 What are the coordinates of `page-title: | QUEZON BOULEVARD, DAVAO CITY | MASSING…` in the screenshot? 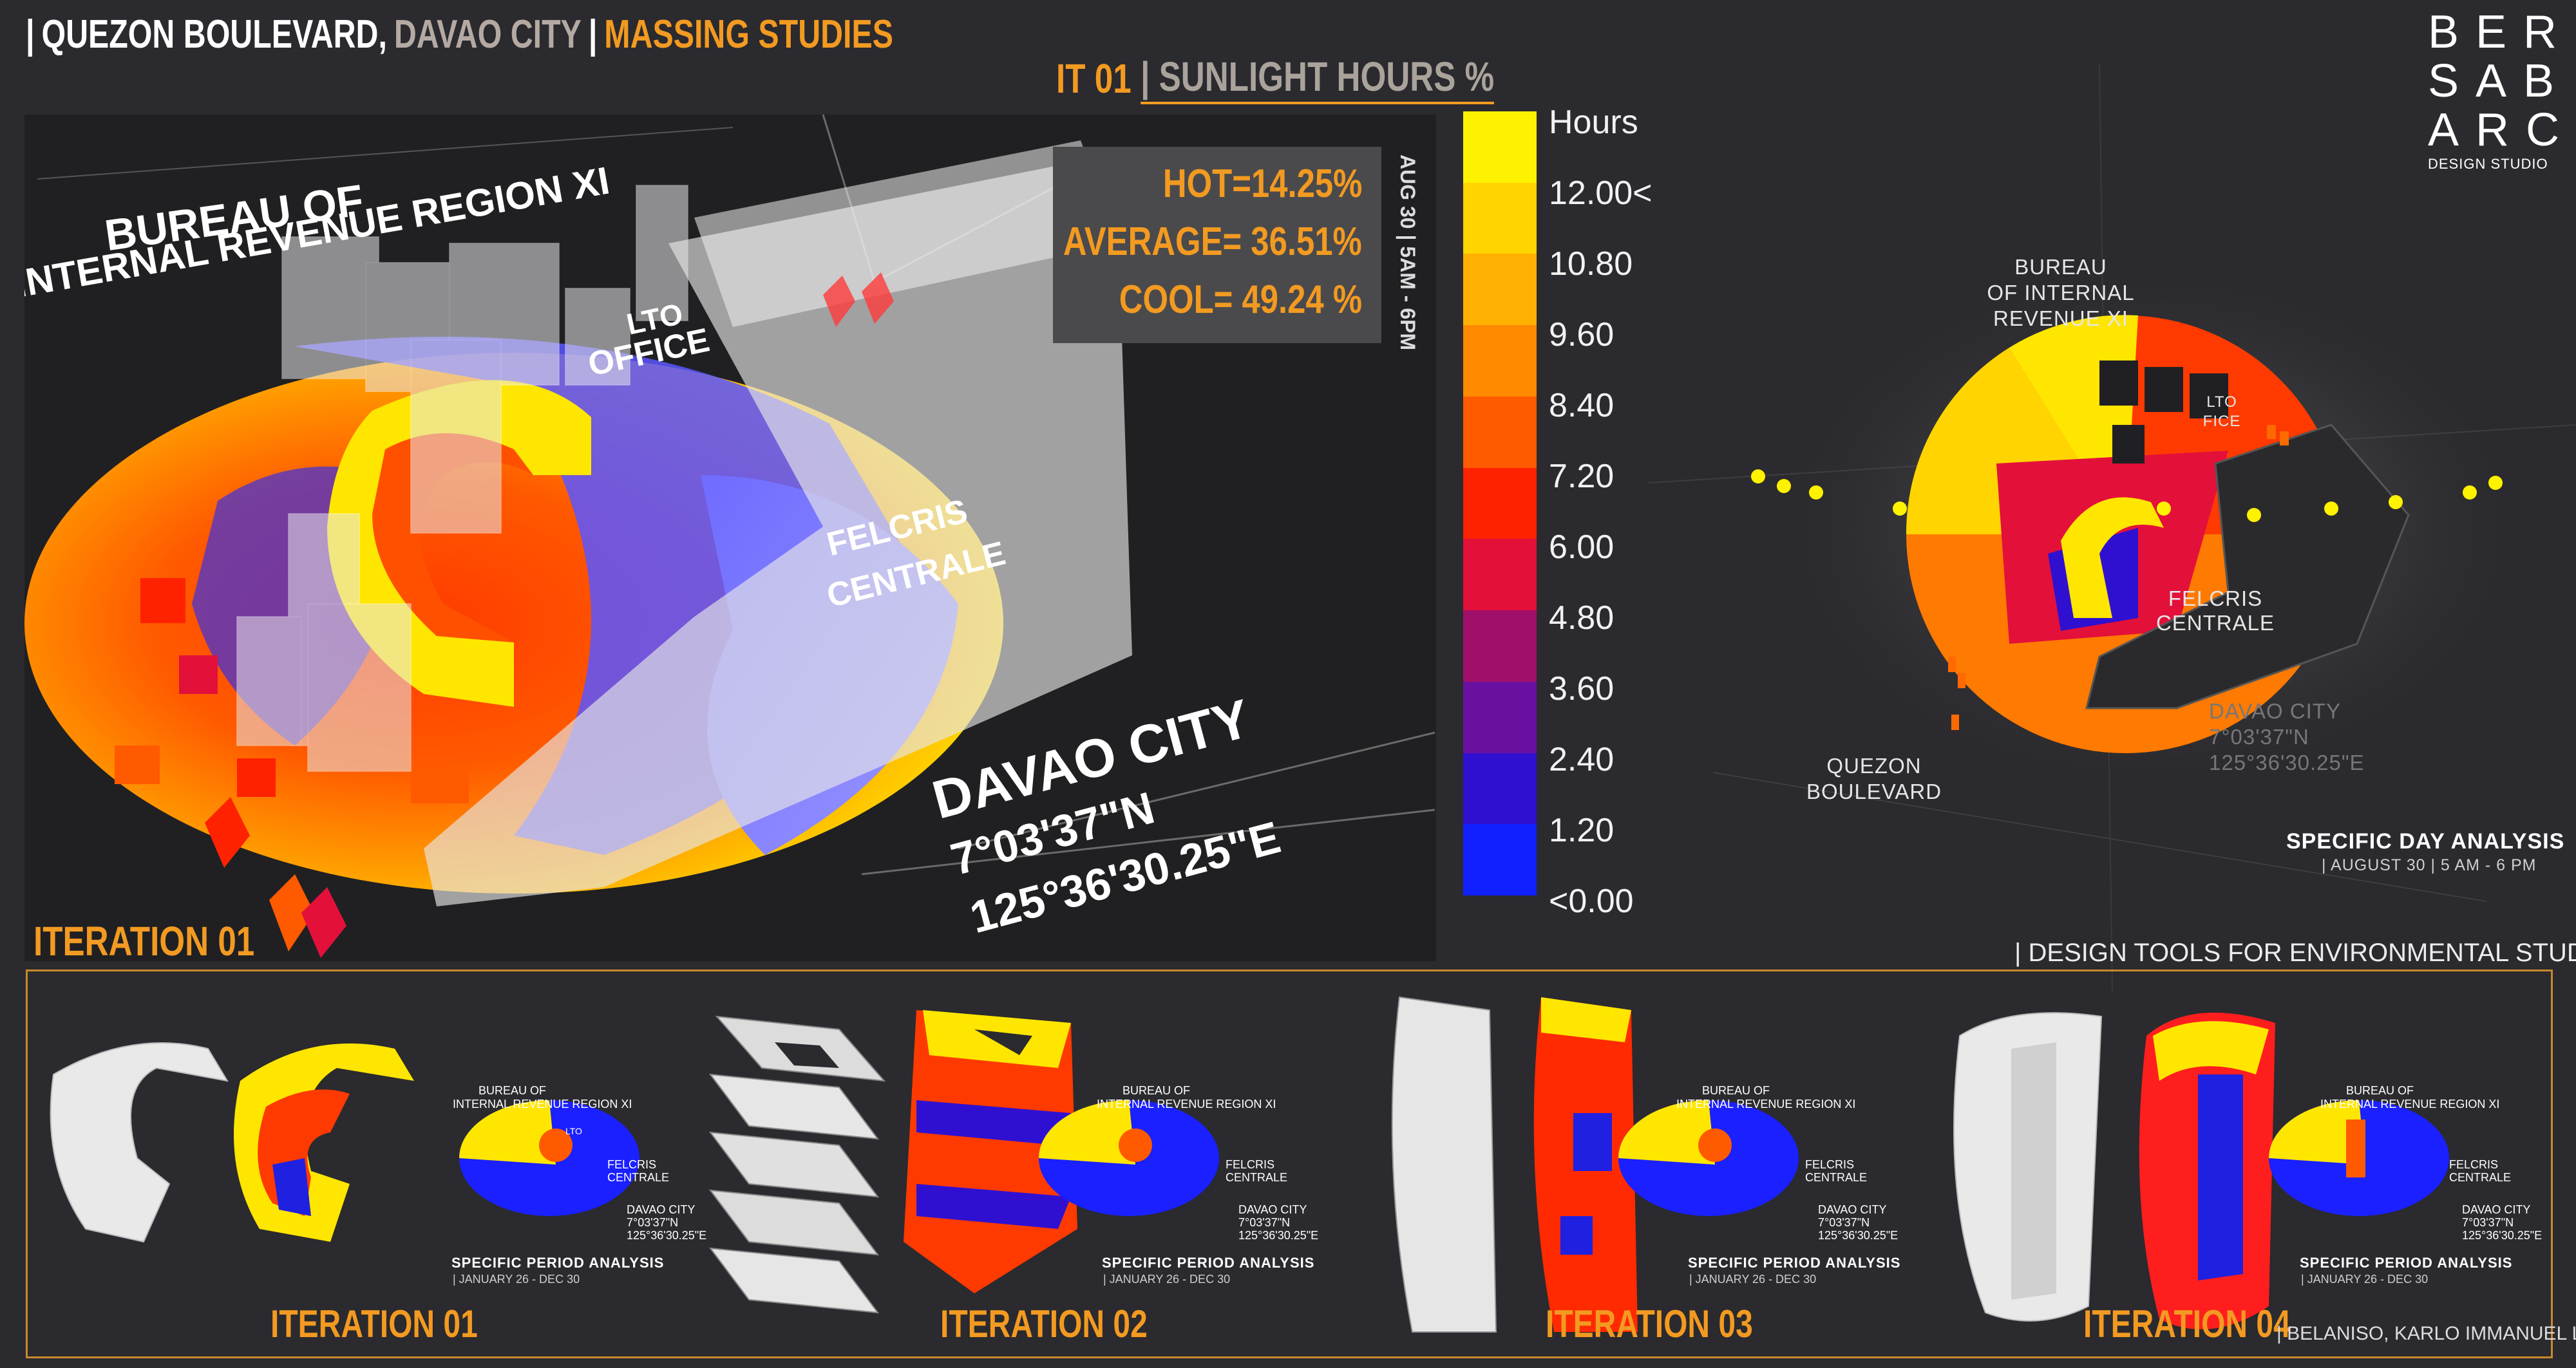 It's located at (460, 34).